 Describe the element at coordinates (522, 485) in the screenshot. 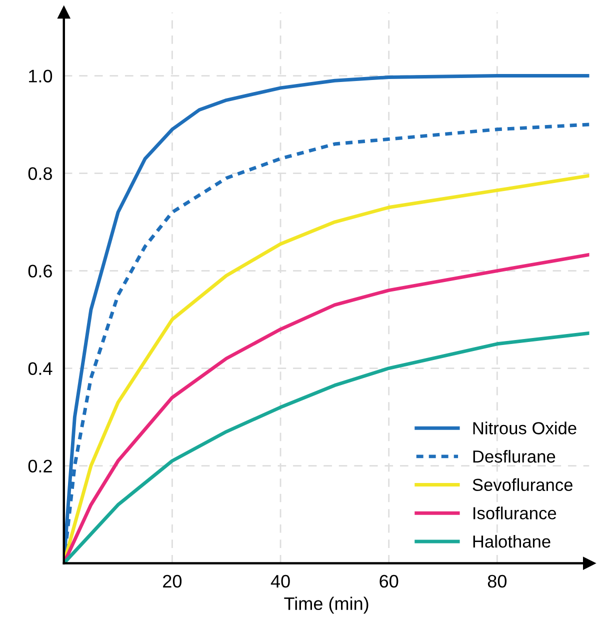

I see `legend-label: Sevoflurance` at that location.